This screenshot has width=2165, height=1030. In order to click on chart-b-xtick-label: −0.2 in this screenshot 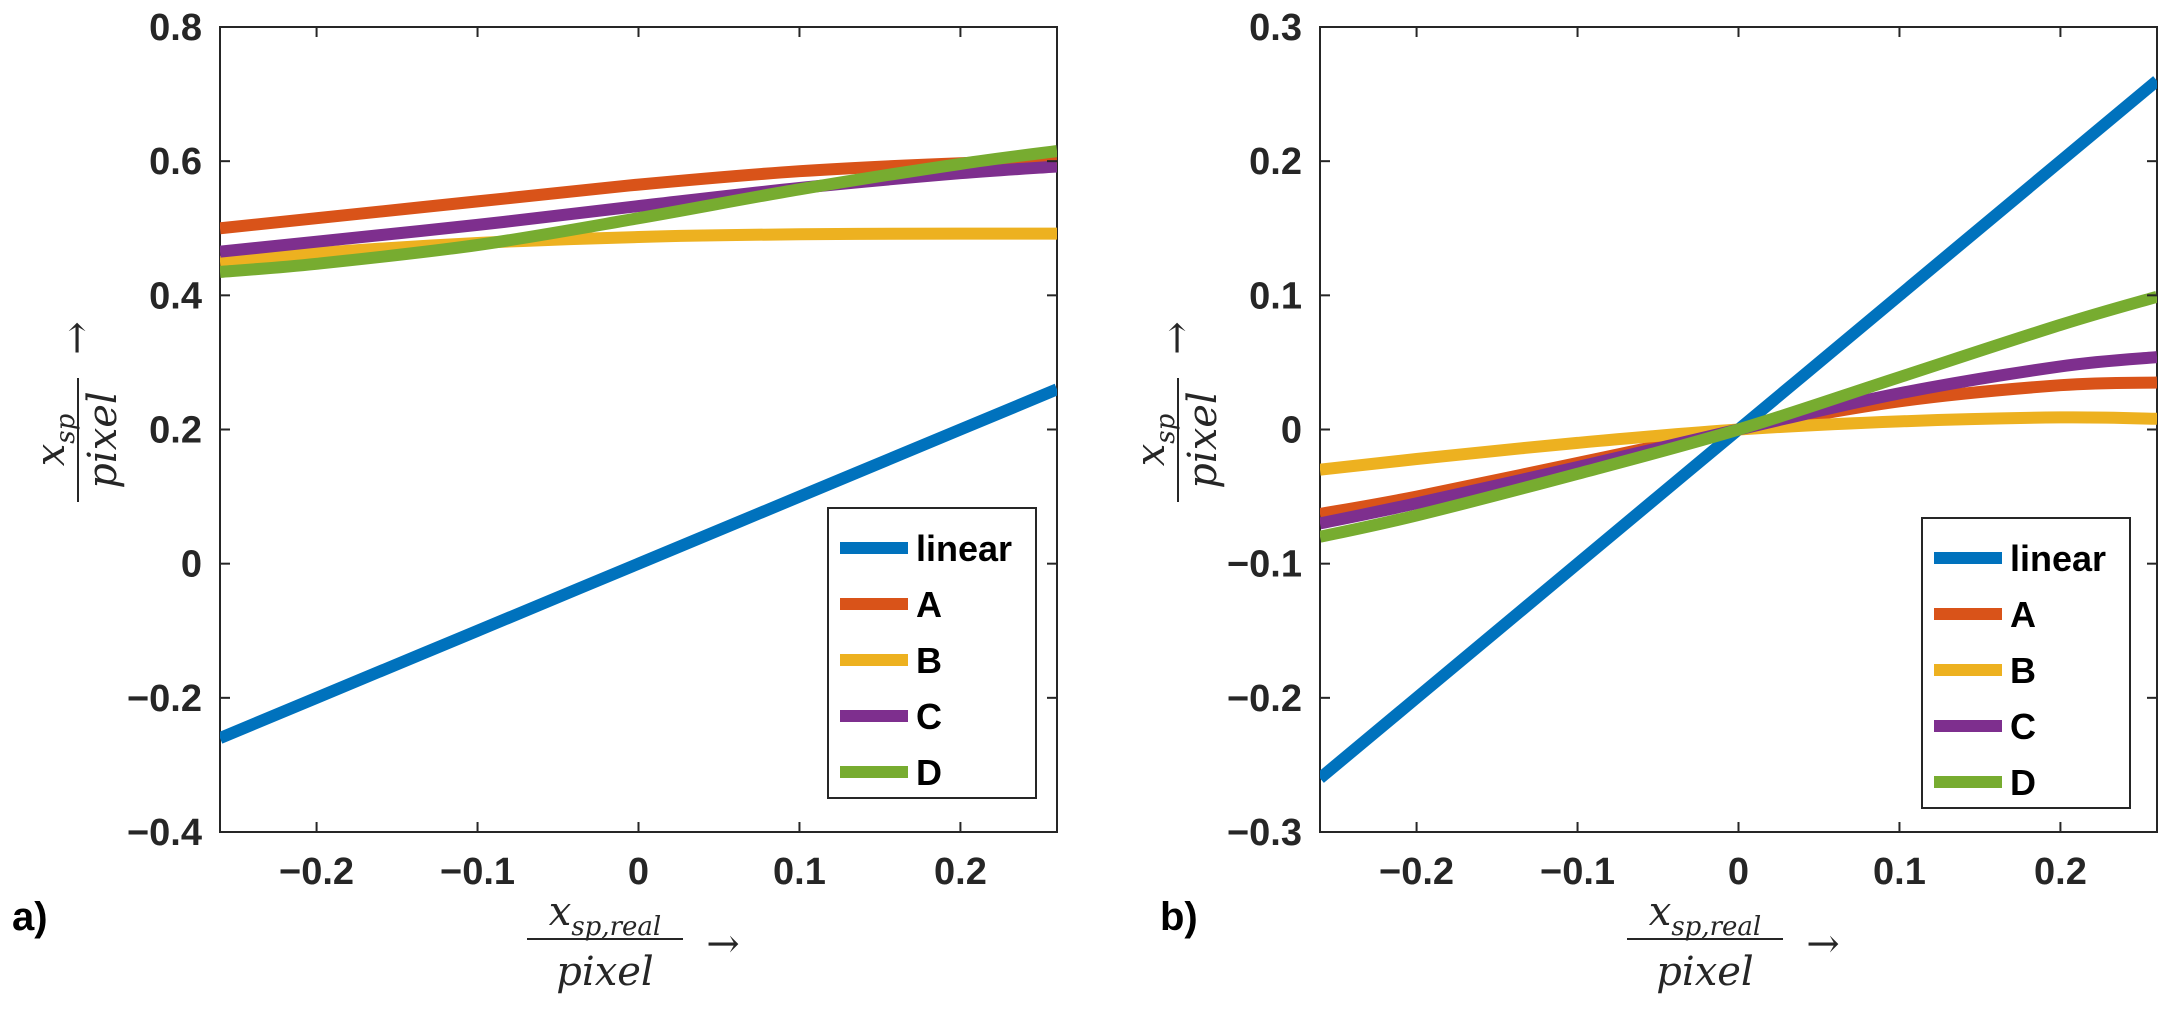, I will do `click(1416, 872)`.